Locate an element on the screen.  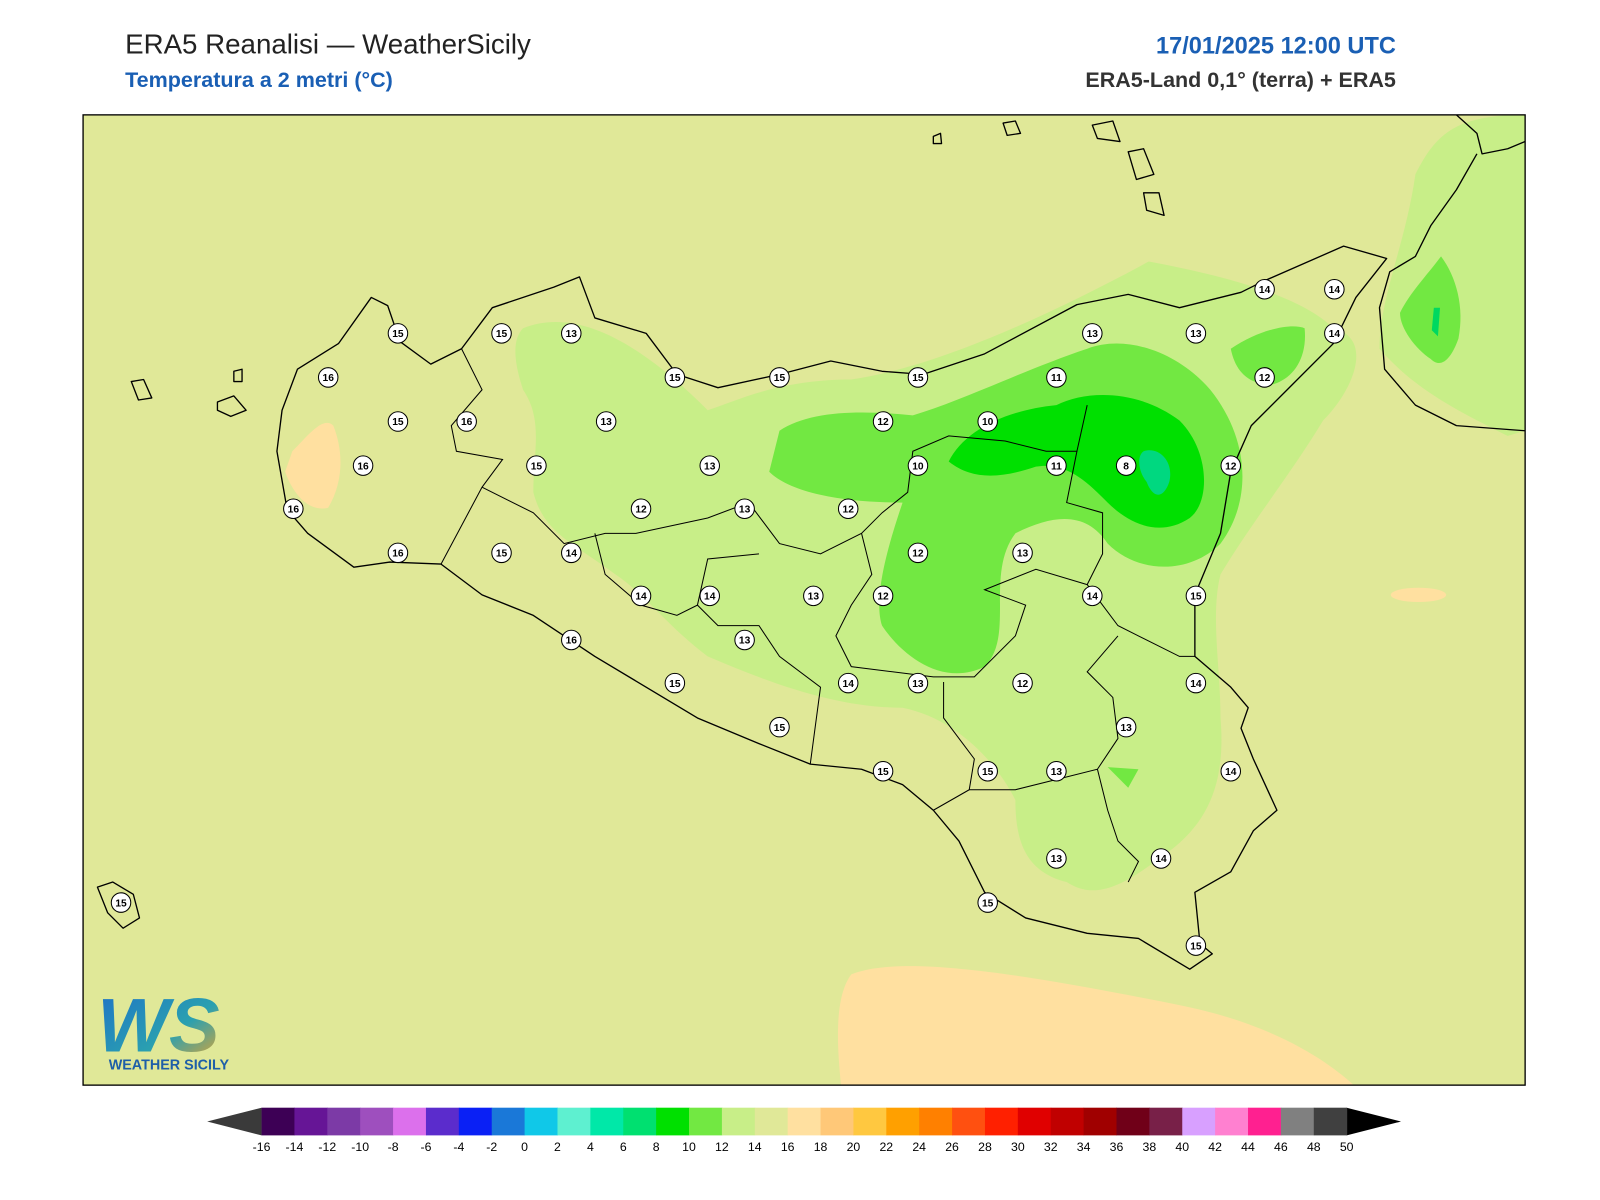
logo-mark: WS is located at coordinates (158, 1025).